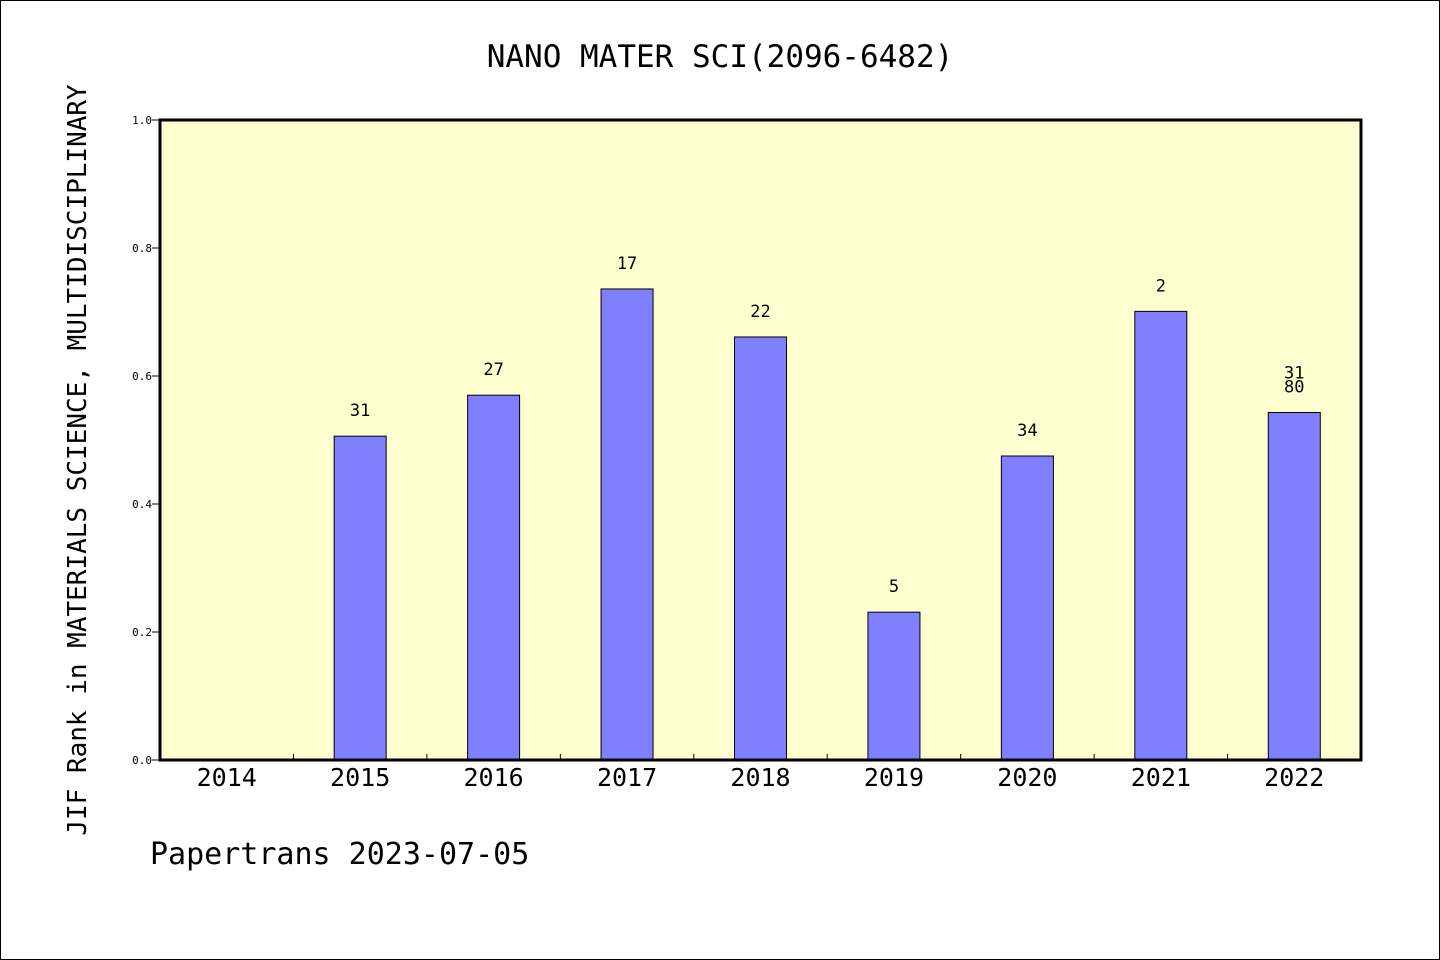  Describe the element at coordinates (1161, 535) in the screenshot. I see `bar-2021` at that location.